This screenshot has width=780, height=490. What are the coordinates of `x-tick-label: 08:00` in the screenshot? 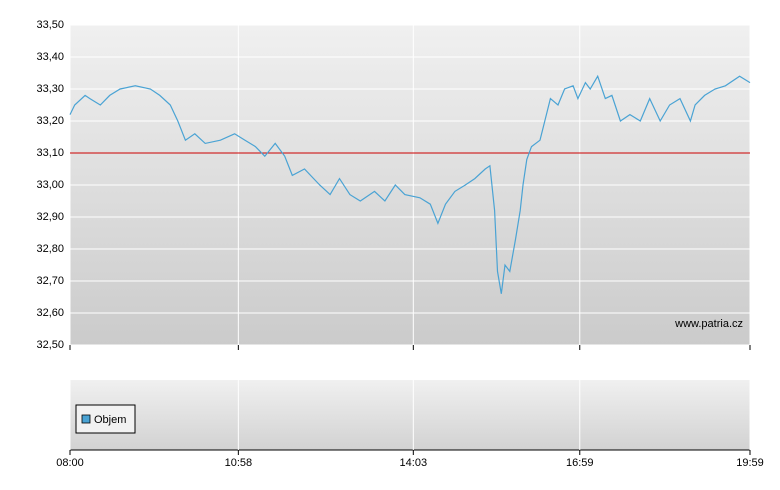 It's located at (70, 463).